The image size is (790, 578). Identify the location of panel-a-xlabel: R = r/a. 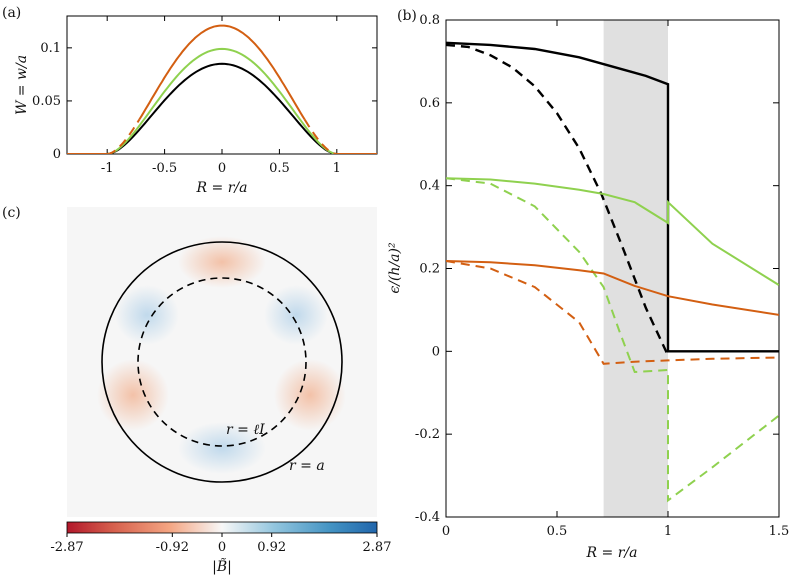
(222, 188).